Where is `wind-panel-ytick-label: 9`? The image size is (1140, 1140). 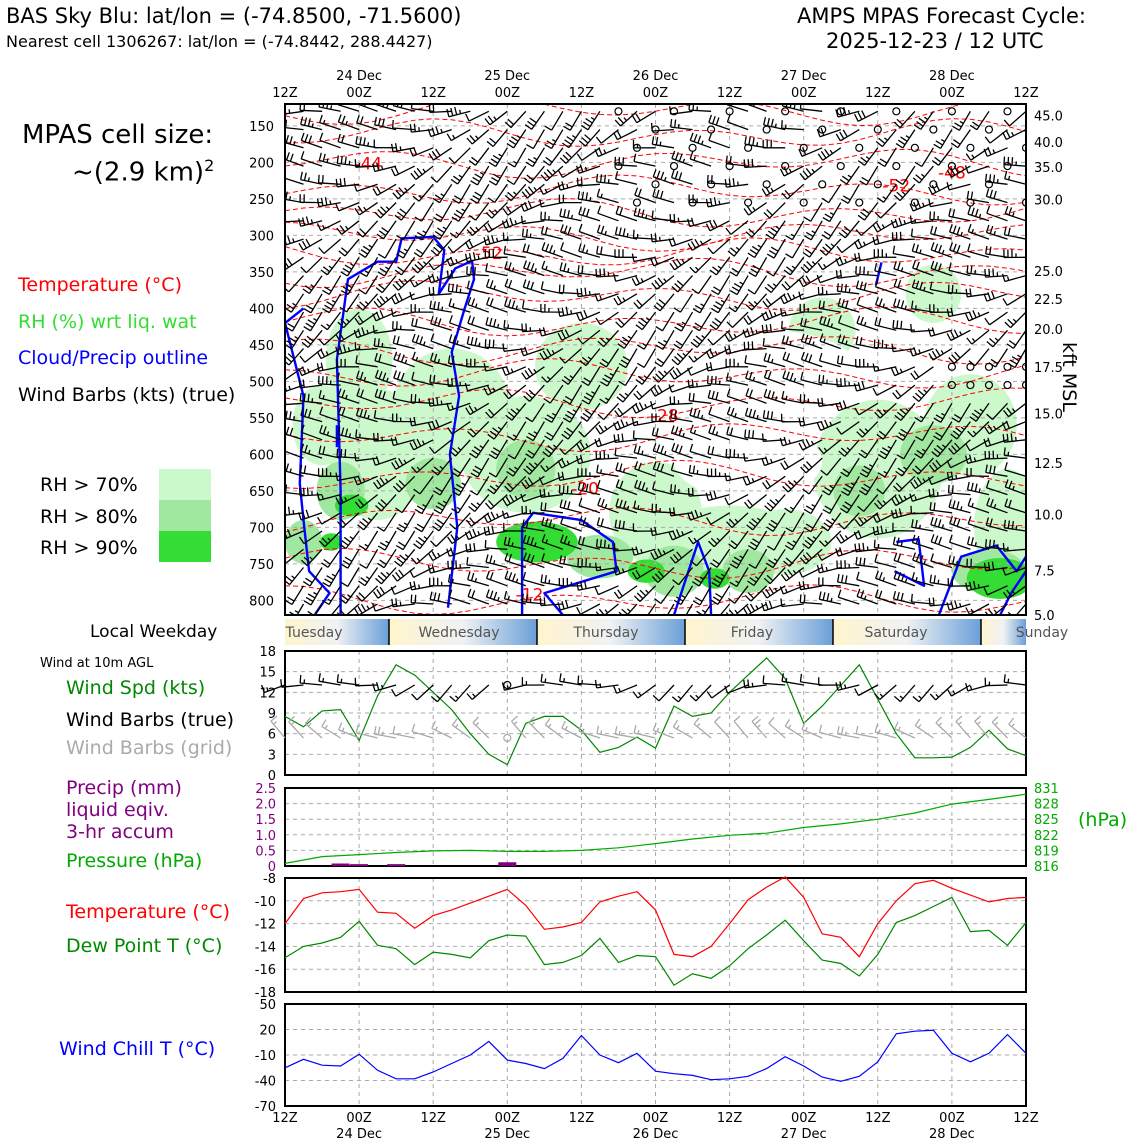 wind-panel-ytick-label: 9 is located at coordinates (272, 714).